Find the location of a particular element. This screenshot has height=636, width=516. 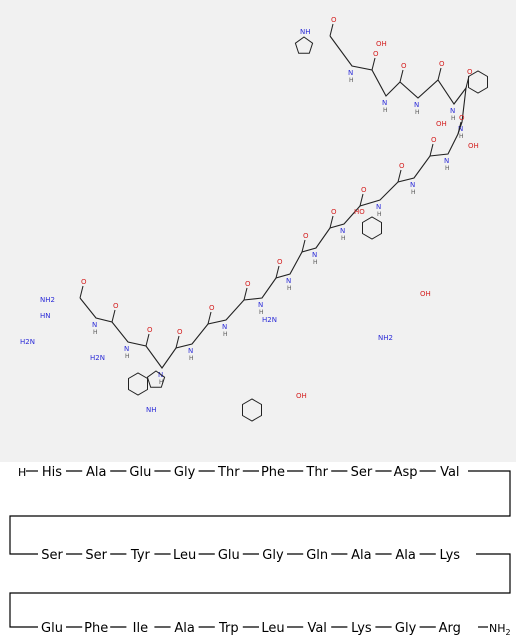

atom-label: NH2 is located at coordinates (385, 338).